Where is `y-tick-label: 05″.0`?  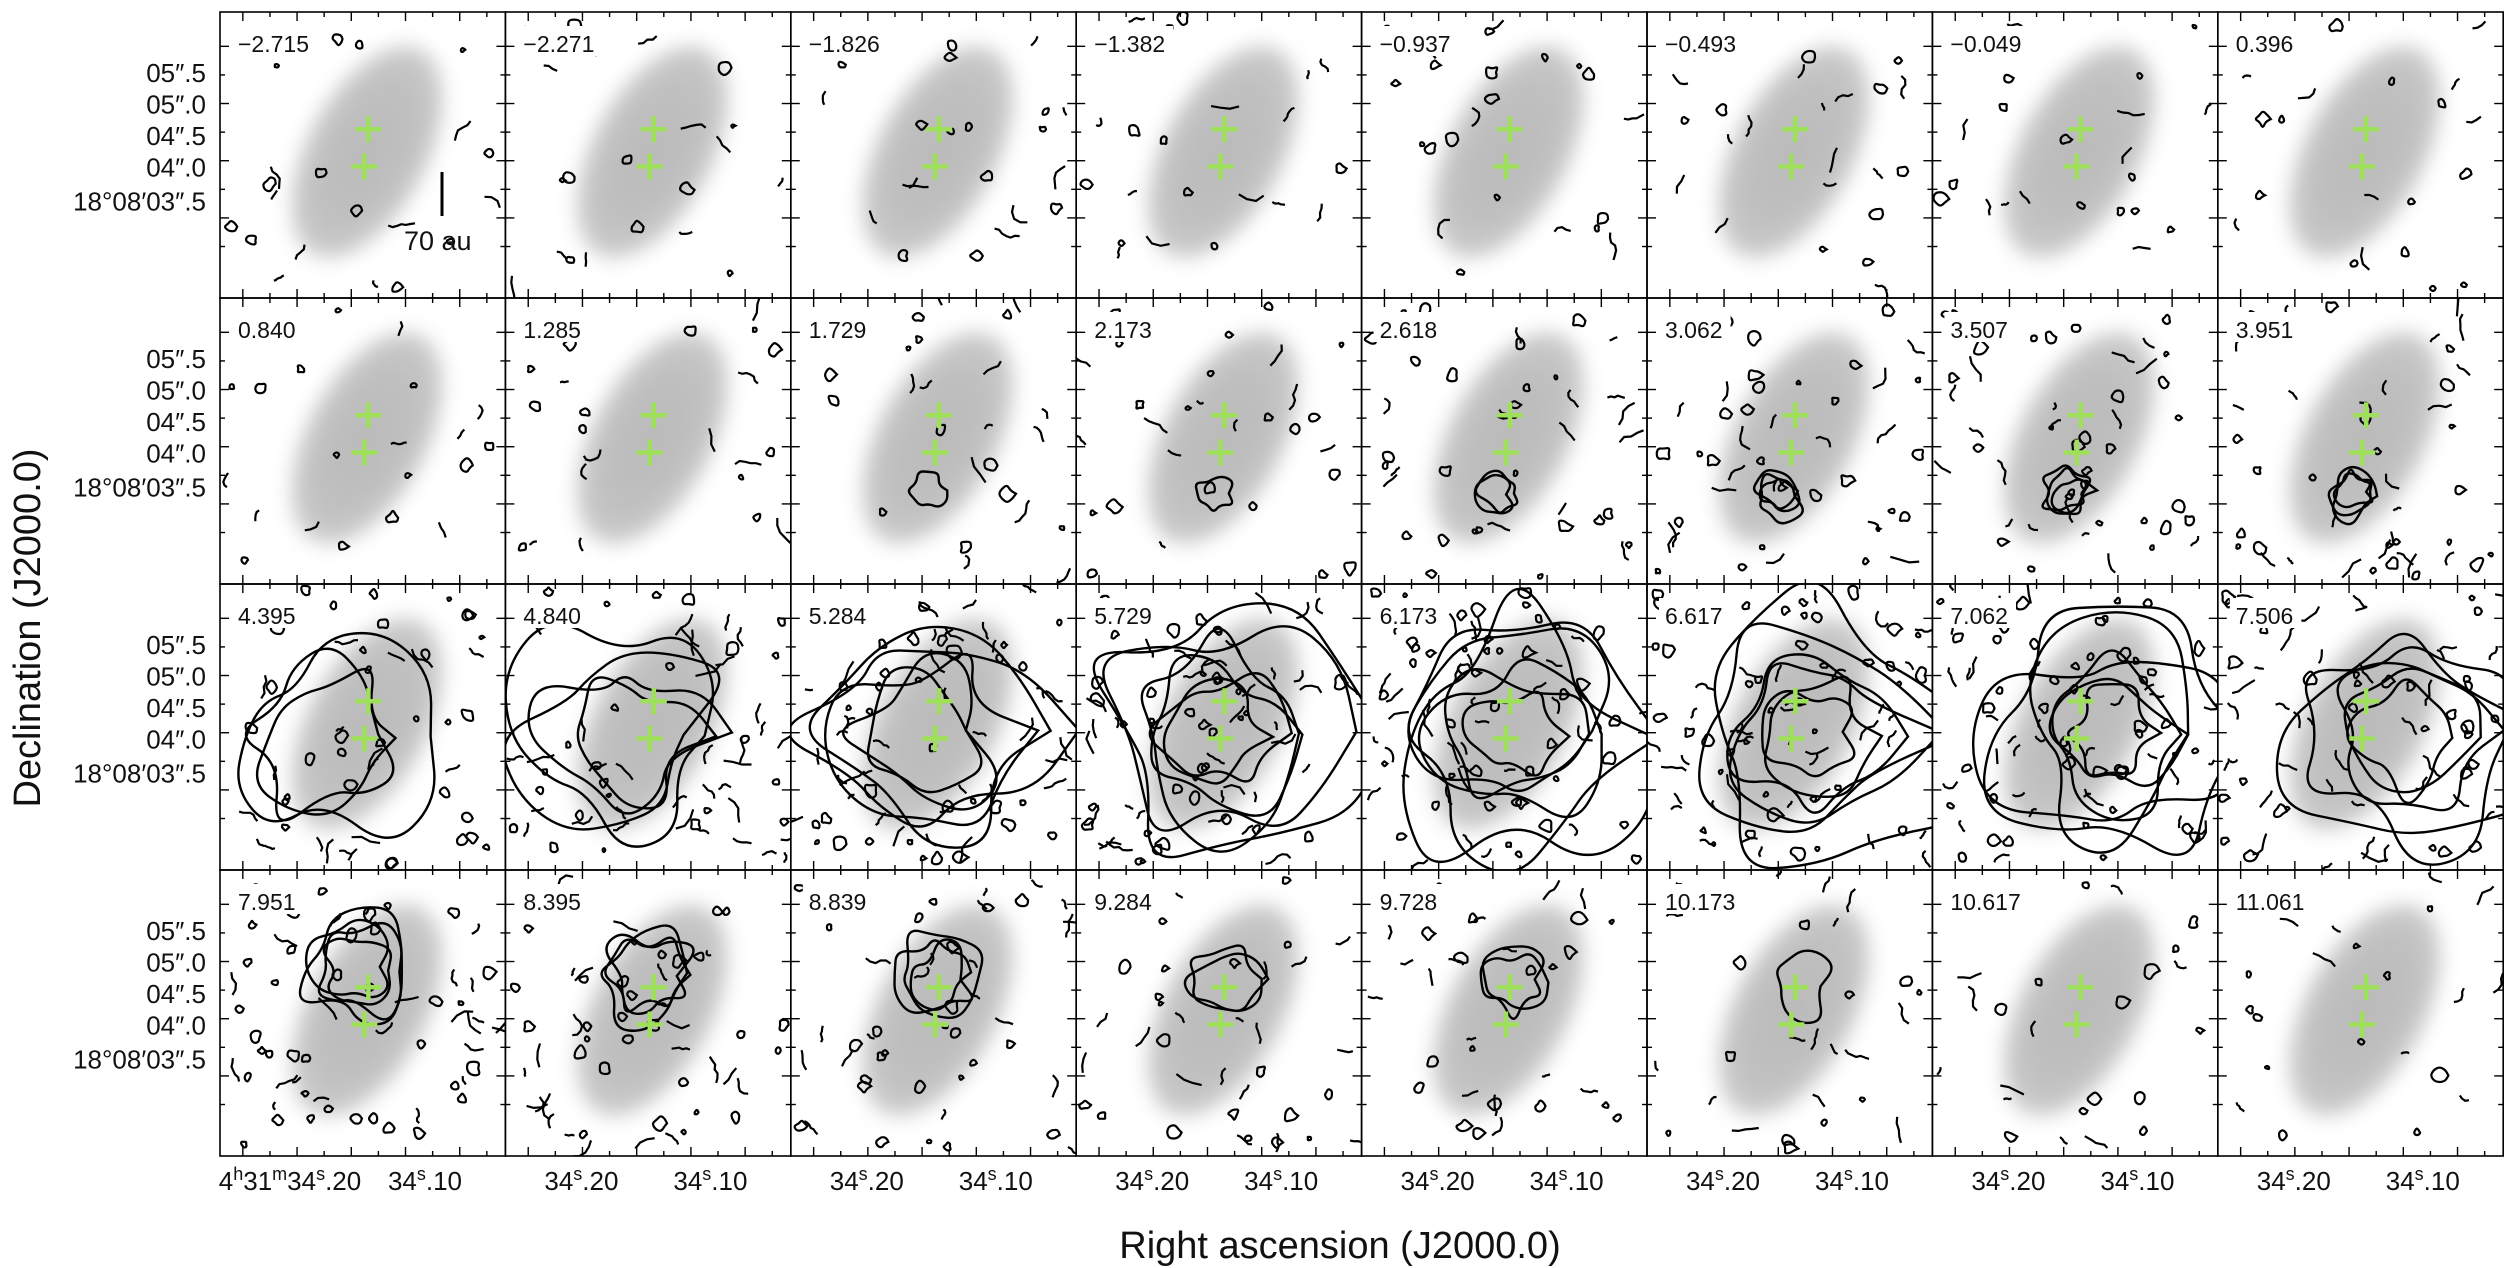
y-tick-label: 05″.0 is located at coordinates (176, 962).